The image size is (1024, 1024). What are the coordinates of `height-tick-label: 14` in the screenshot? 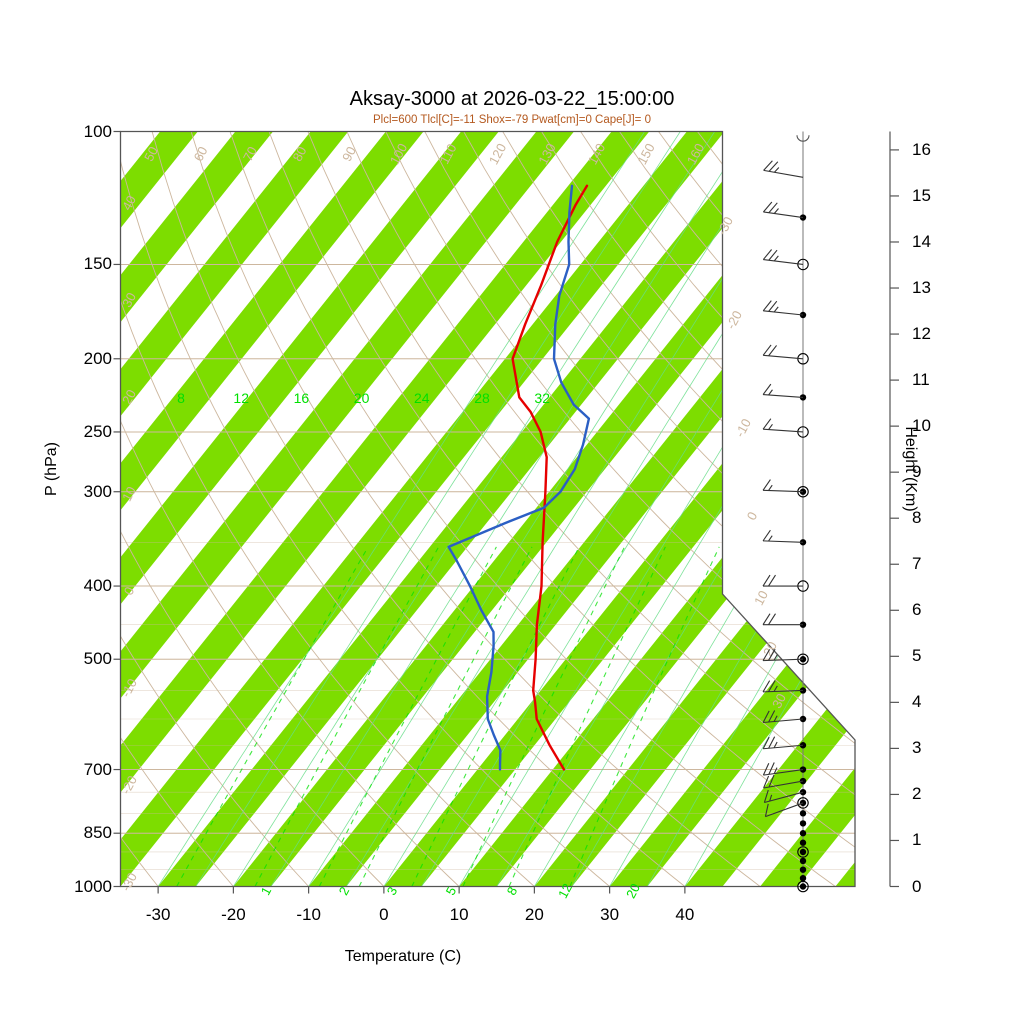 It's located at (921, 241).